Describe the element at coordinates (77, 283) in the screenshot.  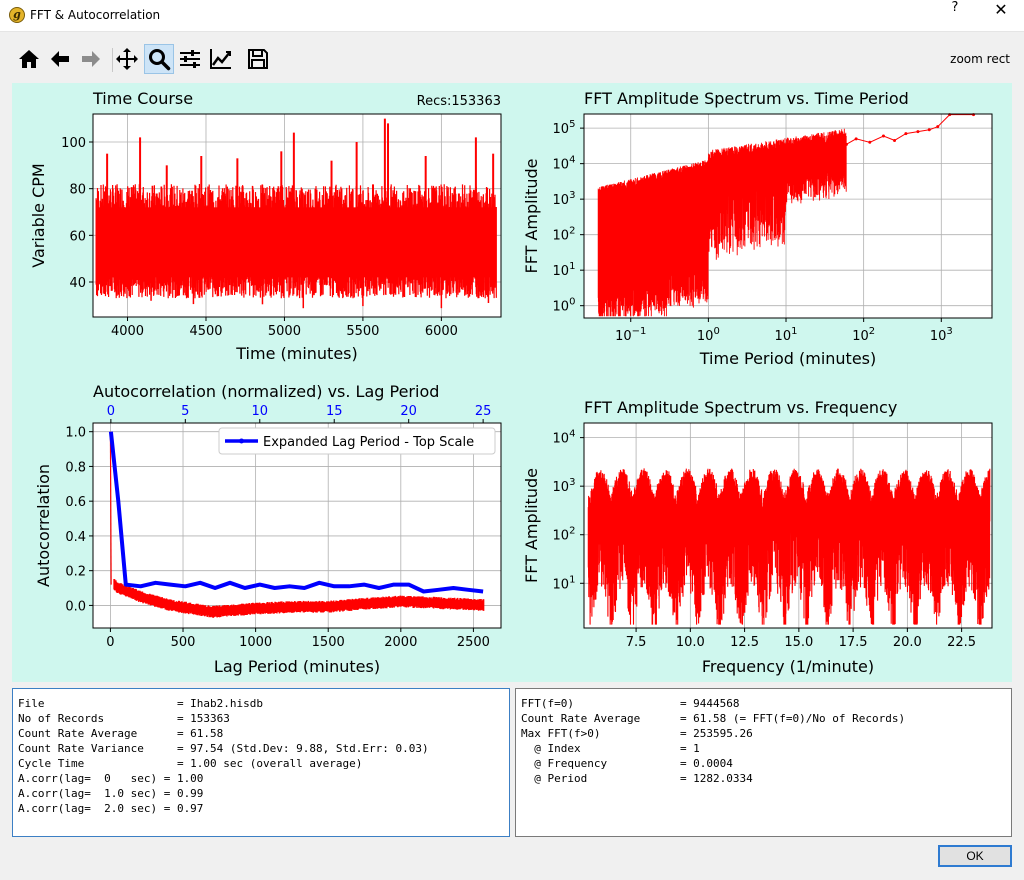
I see `y-tick-label: 40` at that location.